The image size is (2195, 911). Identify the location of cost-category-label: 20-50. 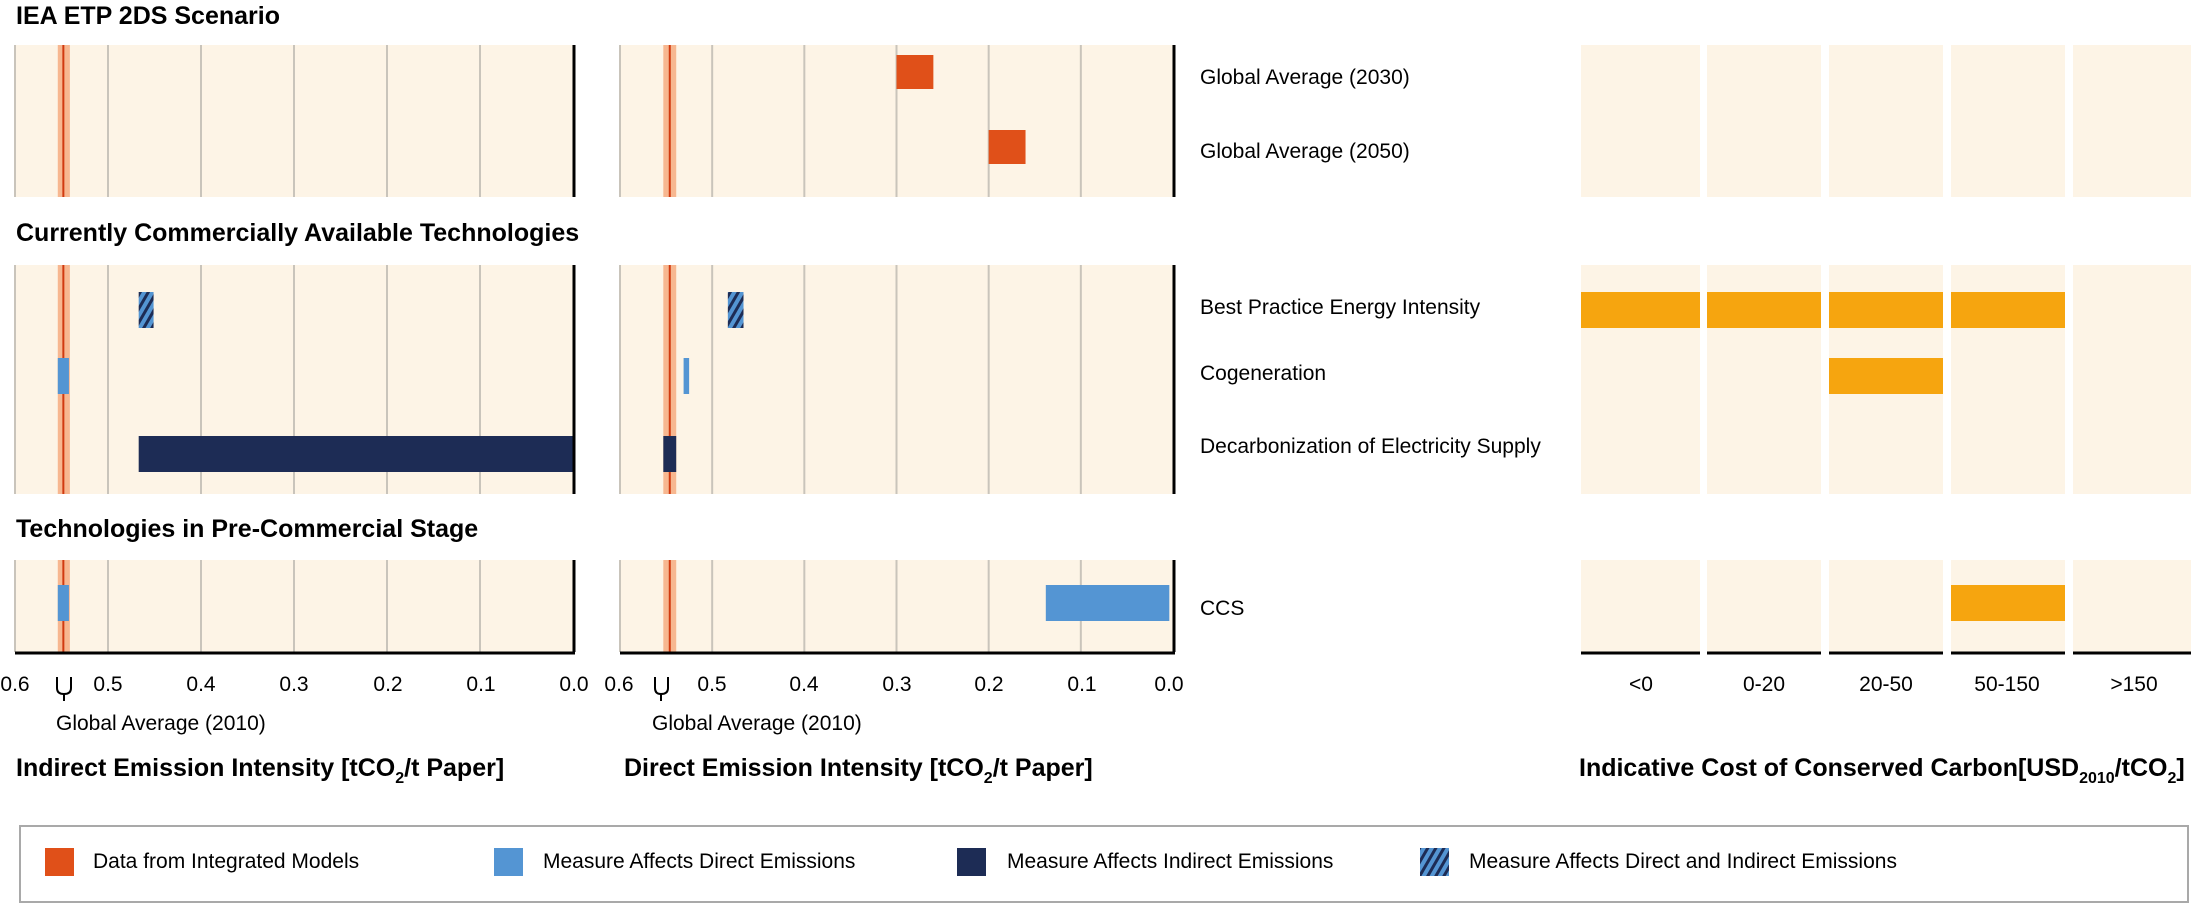
(1886, 684).